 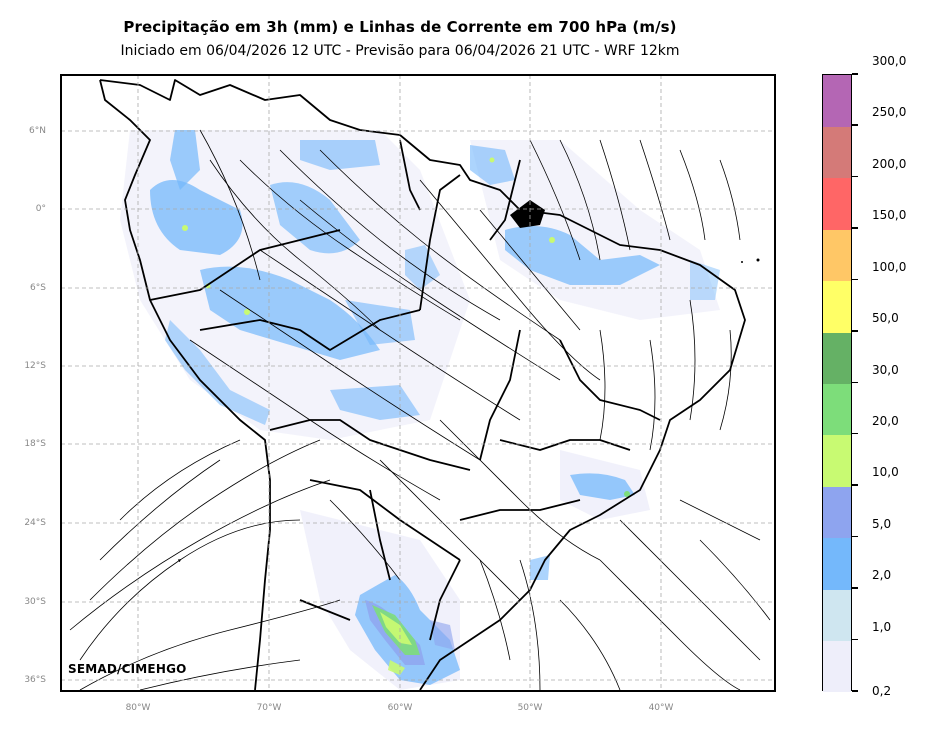 I want to click on lat-label-12s: 12°S, so click(x=35, y=366).